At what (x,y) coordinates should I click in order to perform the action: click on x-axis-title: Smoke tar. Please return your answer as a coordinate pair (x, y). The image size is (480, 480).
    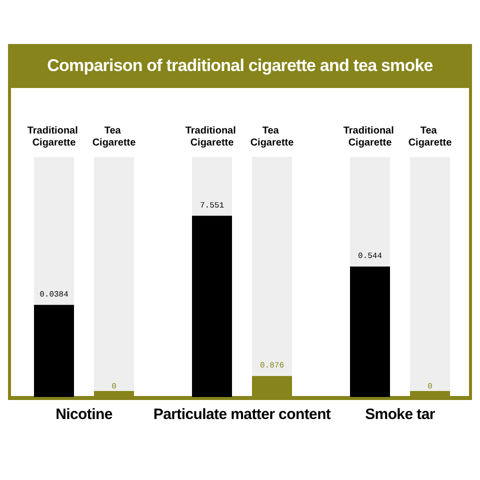
    Looking at the image, I should click on (400, 414).